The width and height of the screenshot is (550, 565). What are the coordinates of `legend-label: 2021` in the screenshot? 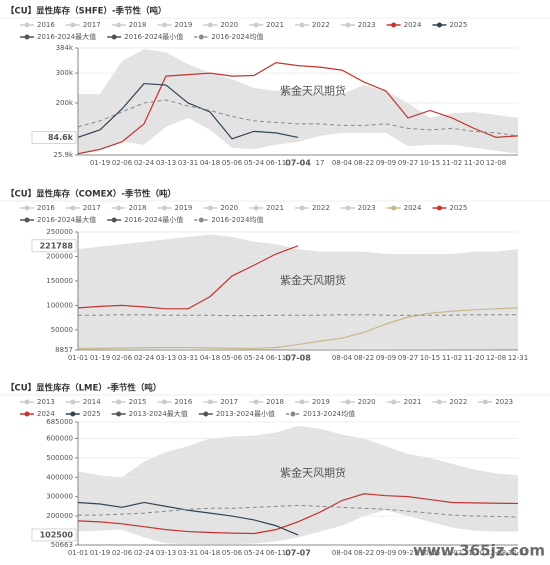 It's located at (275, 25).